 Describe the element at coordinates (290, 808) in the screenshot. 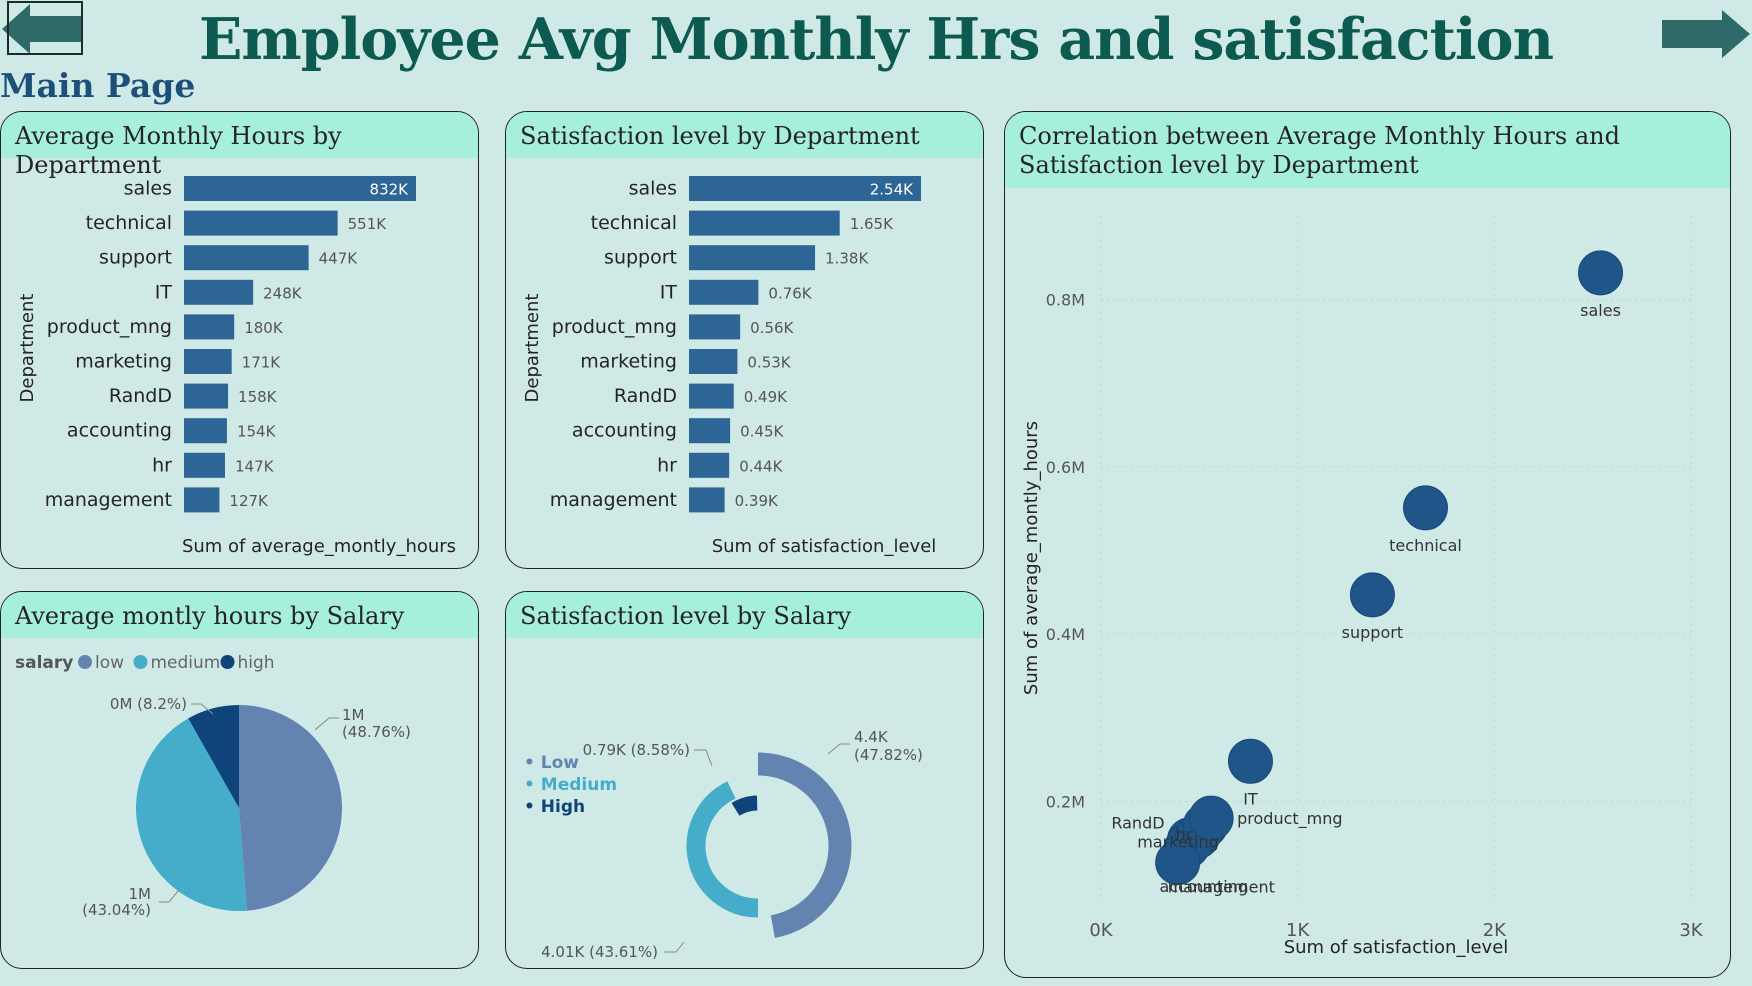

I see `pie-slice-low` at that location.